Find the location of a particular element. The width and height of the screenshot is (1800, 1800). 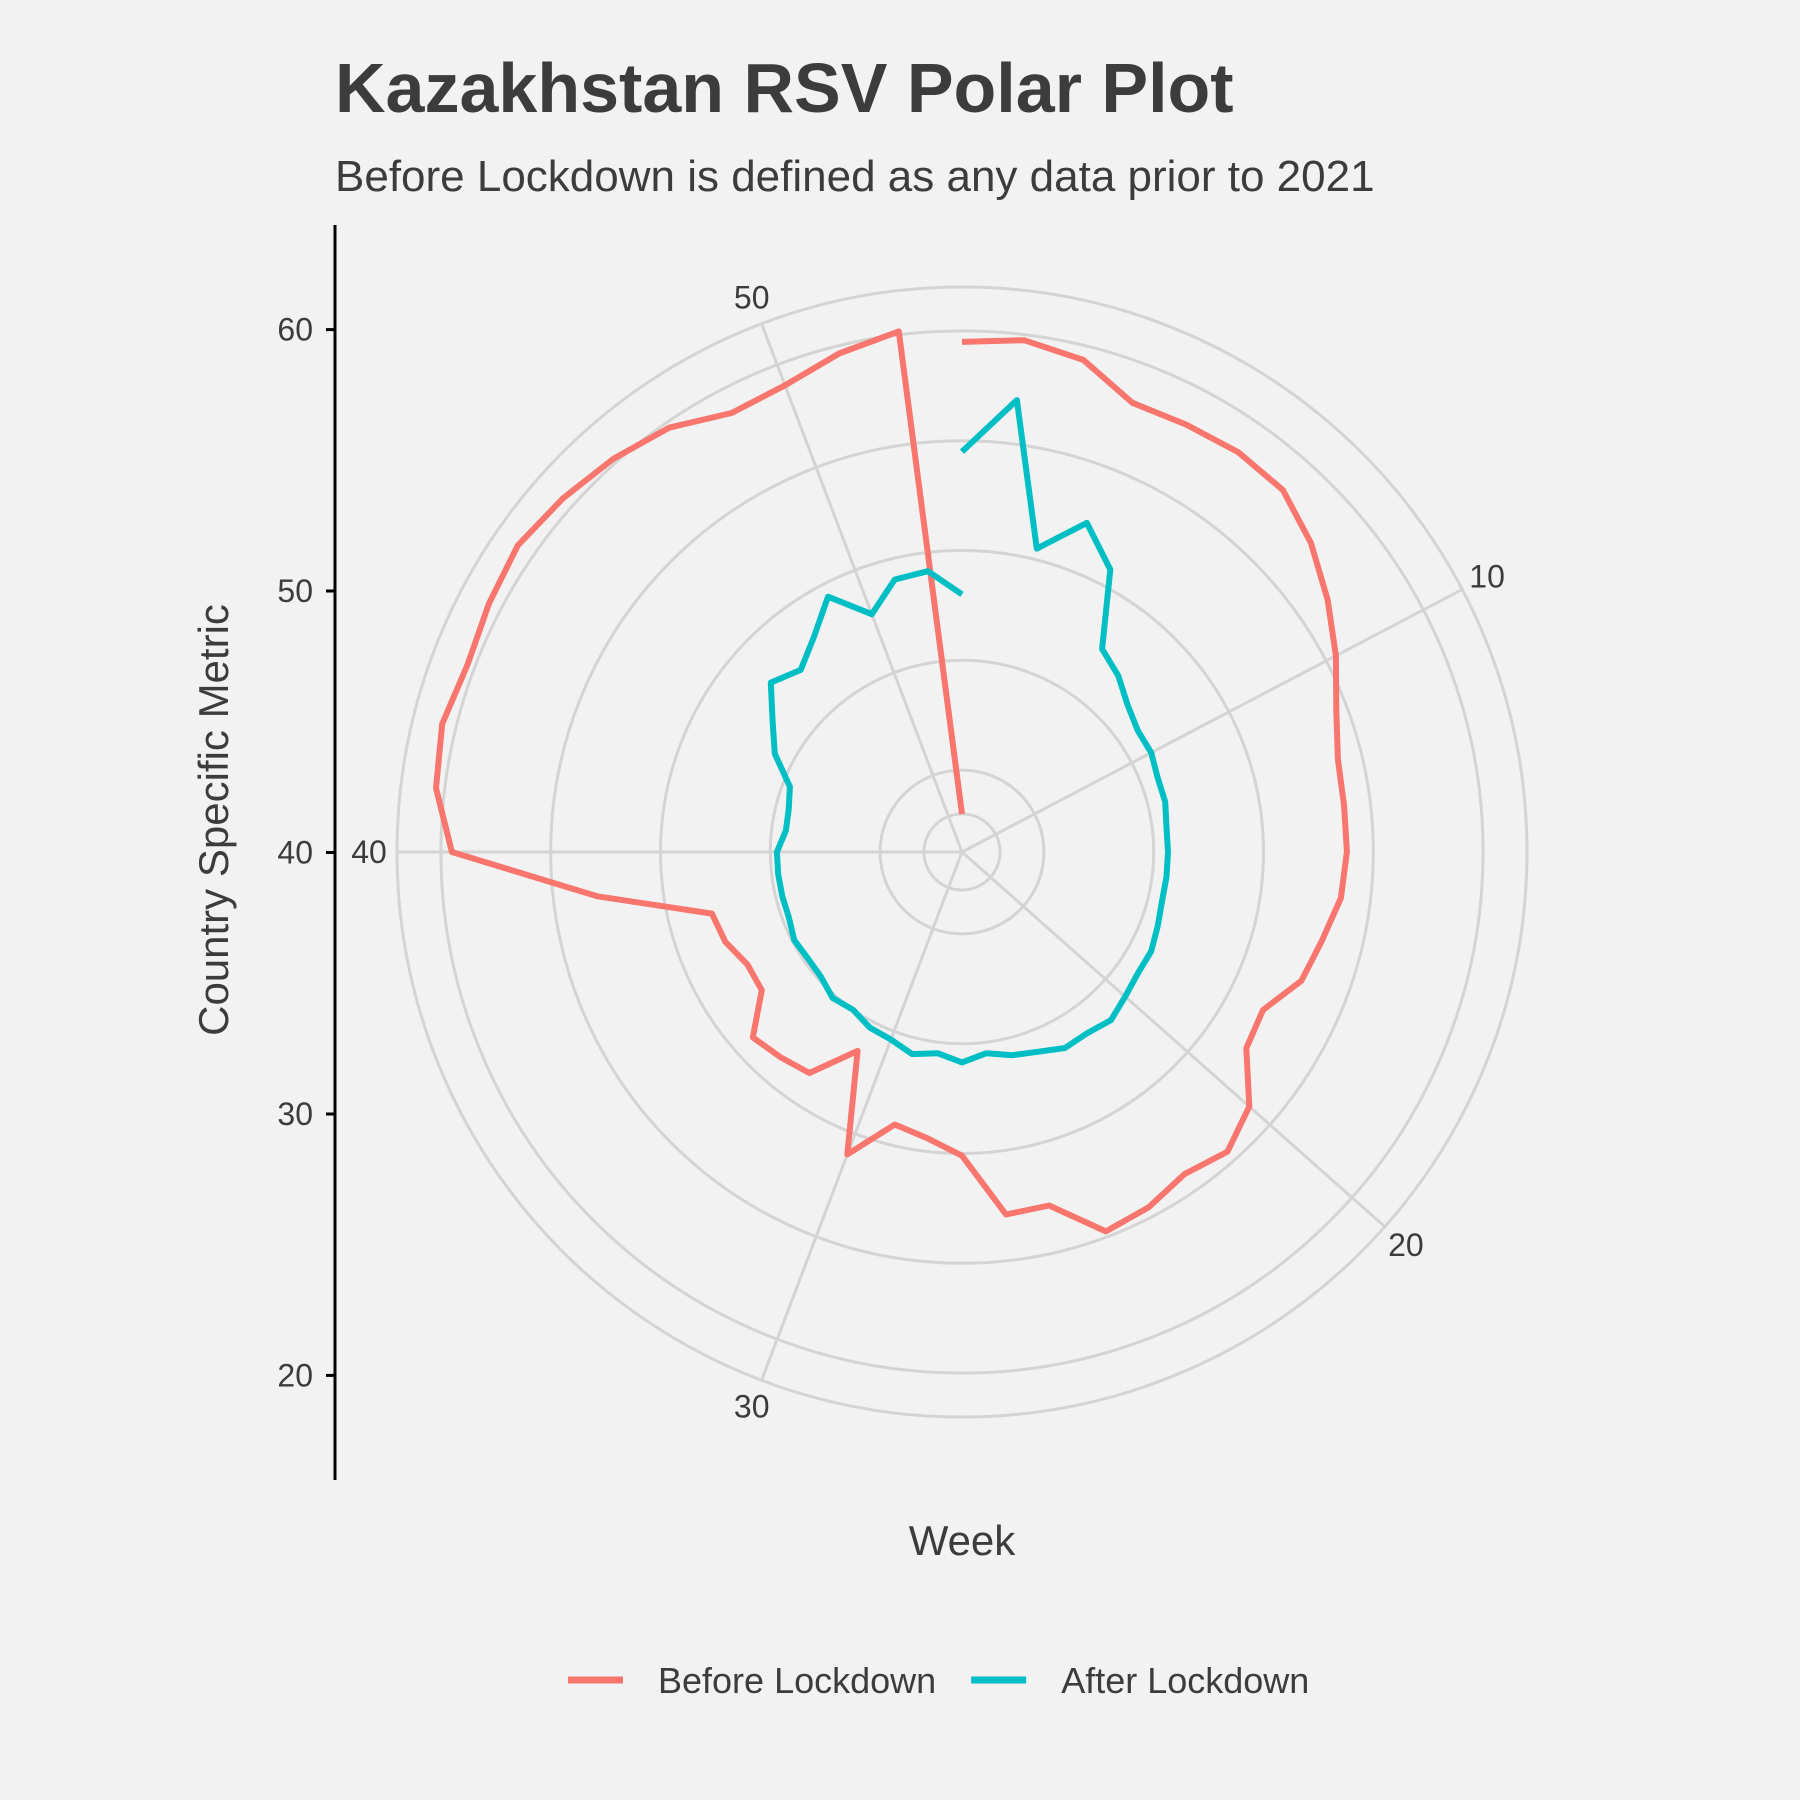

legend-label-2: After Lockdown is located at coordinates (1185, 1680).